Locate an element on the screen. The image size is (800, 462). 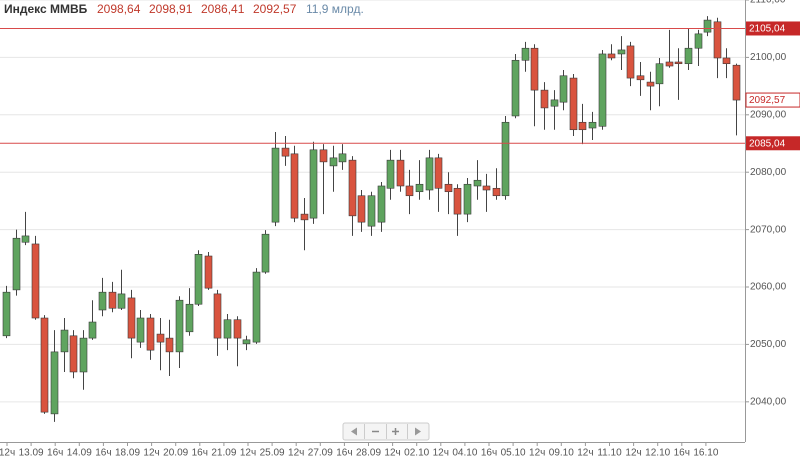
last-price-box is located at coordinates (772, 100).